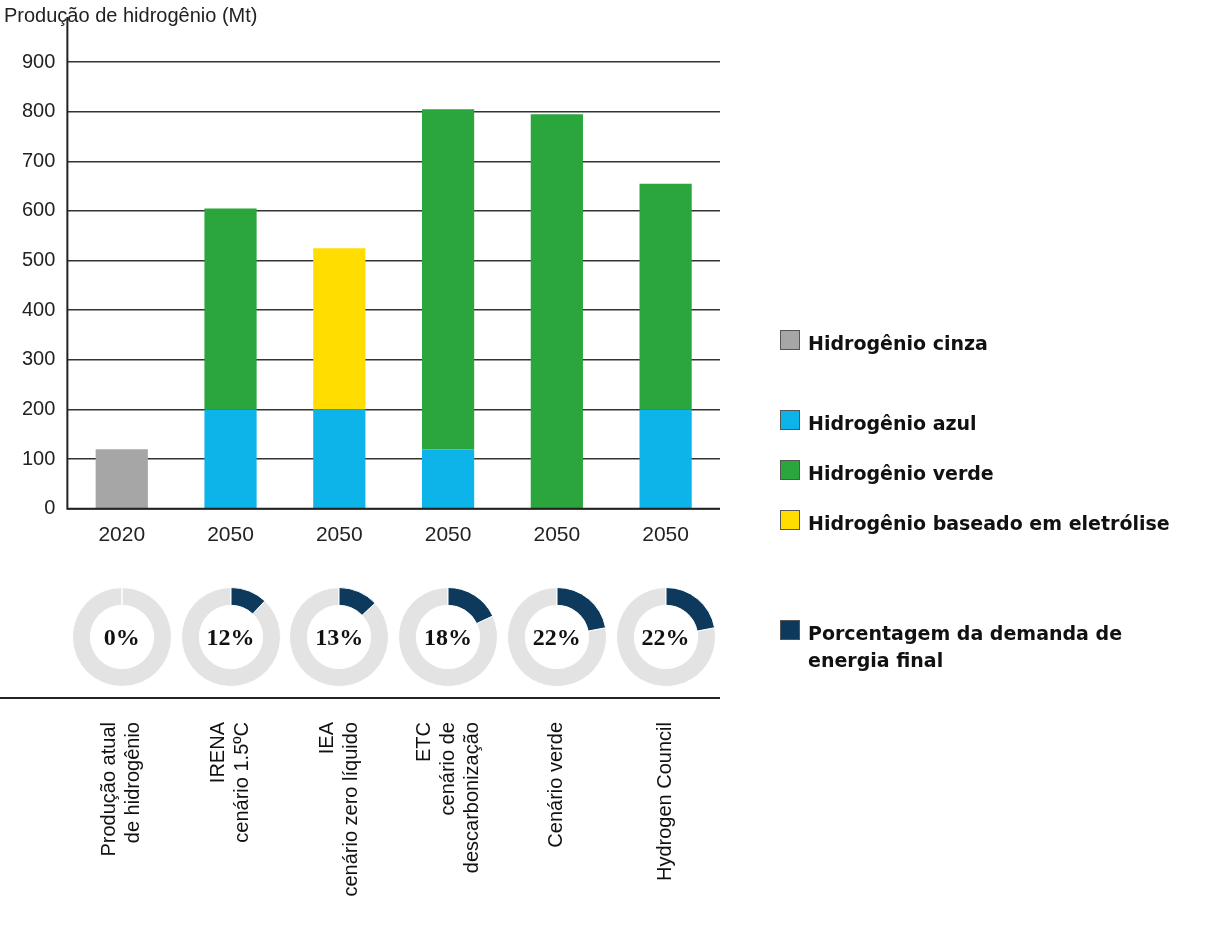  Describe the element at coordinates (664, 801) in the screenshot. I see `text: Hydrogen Council` at that location.